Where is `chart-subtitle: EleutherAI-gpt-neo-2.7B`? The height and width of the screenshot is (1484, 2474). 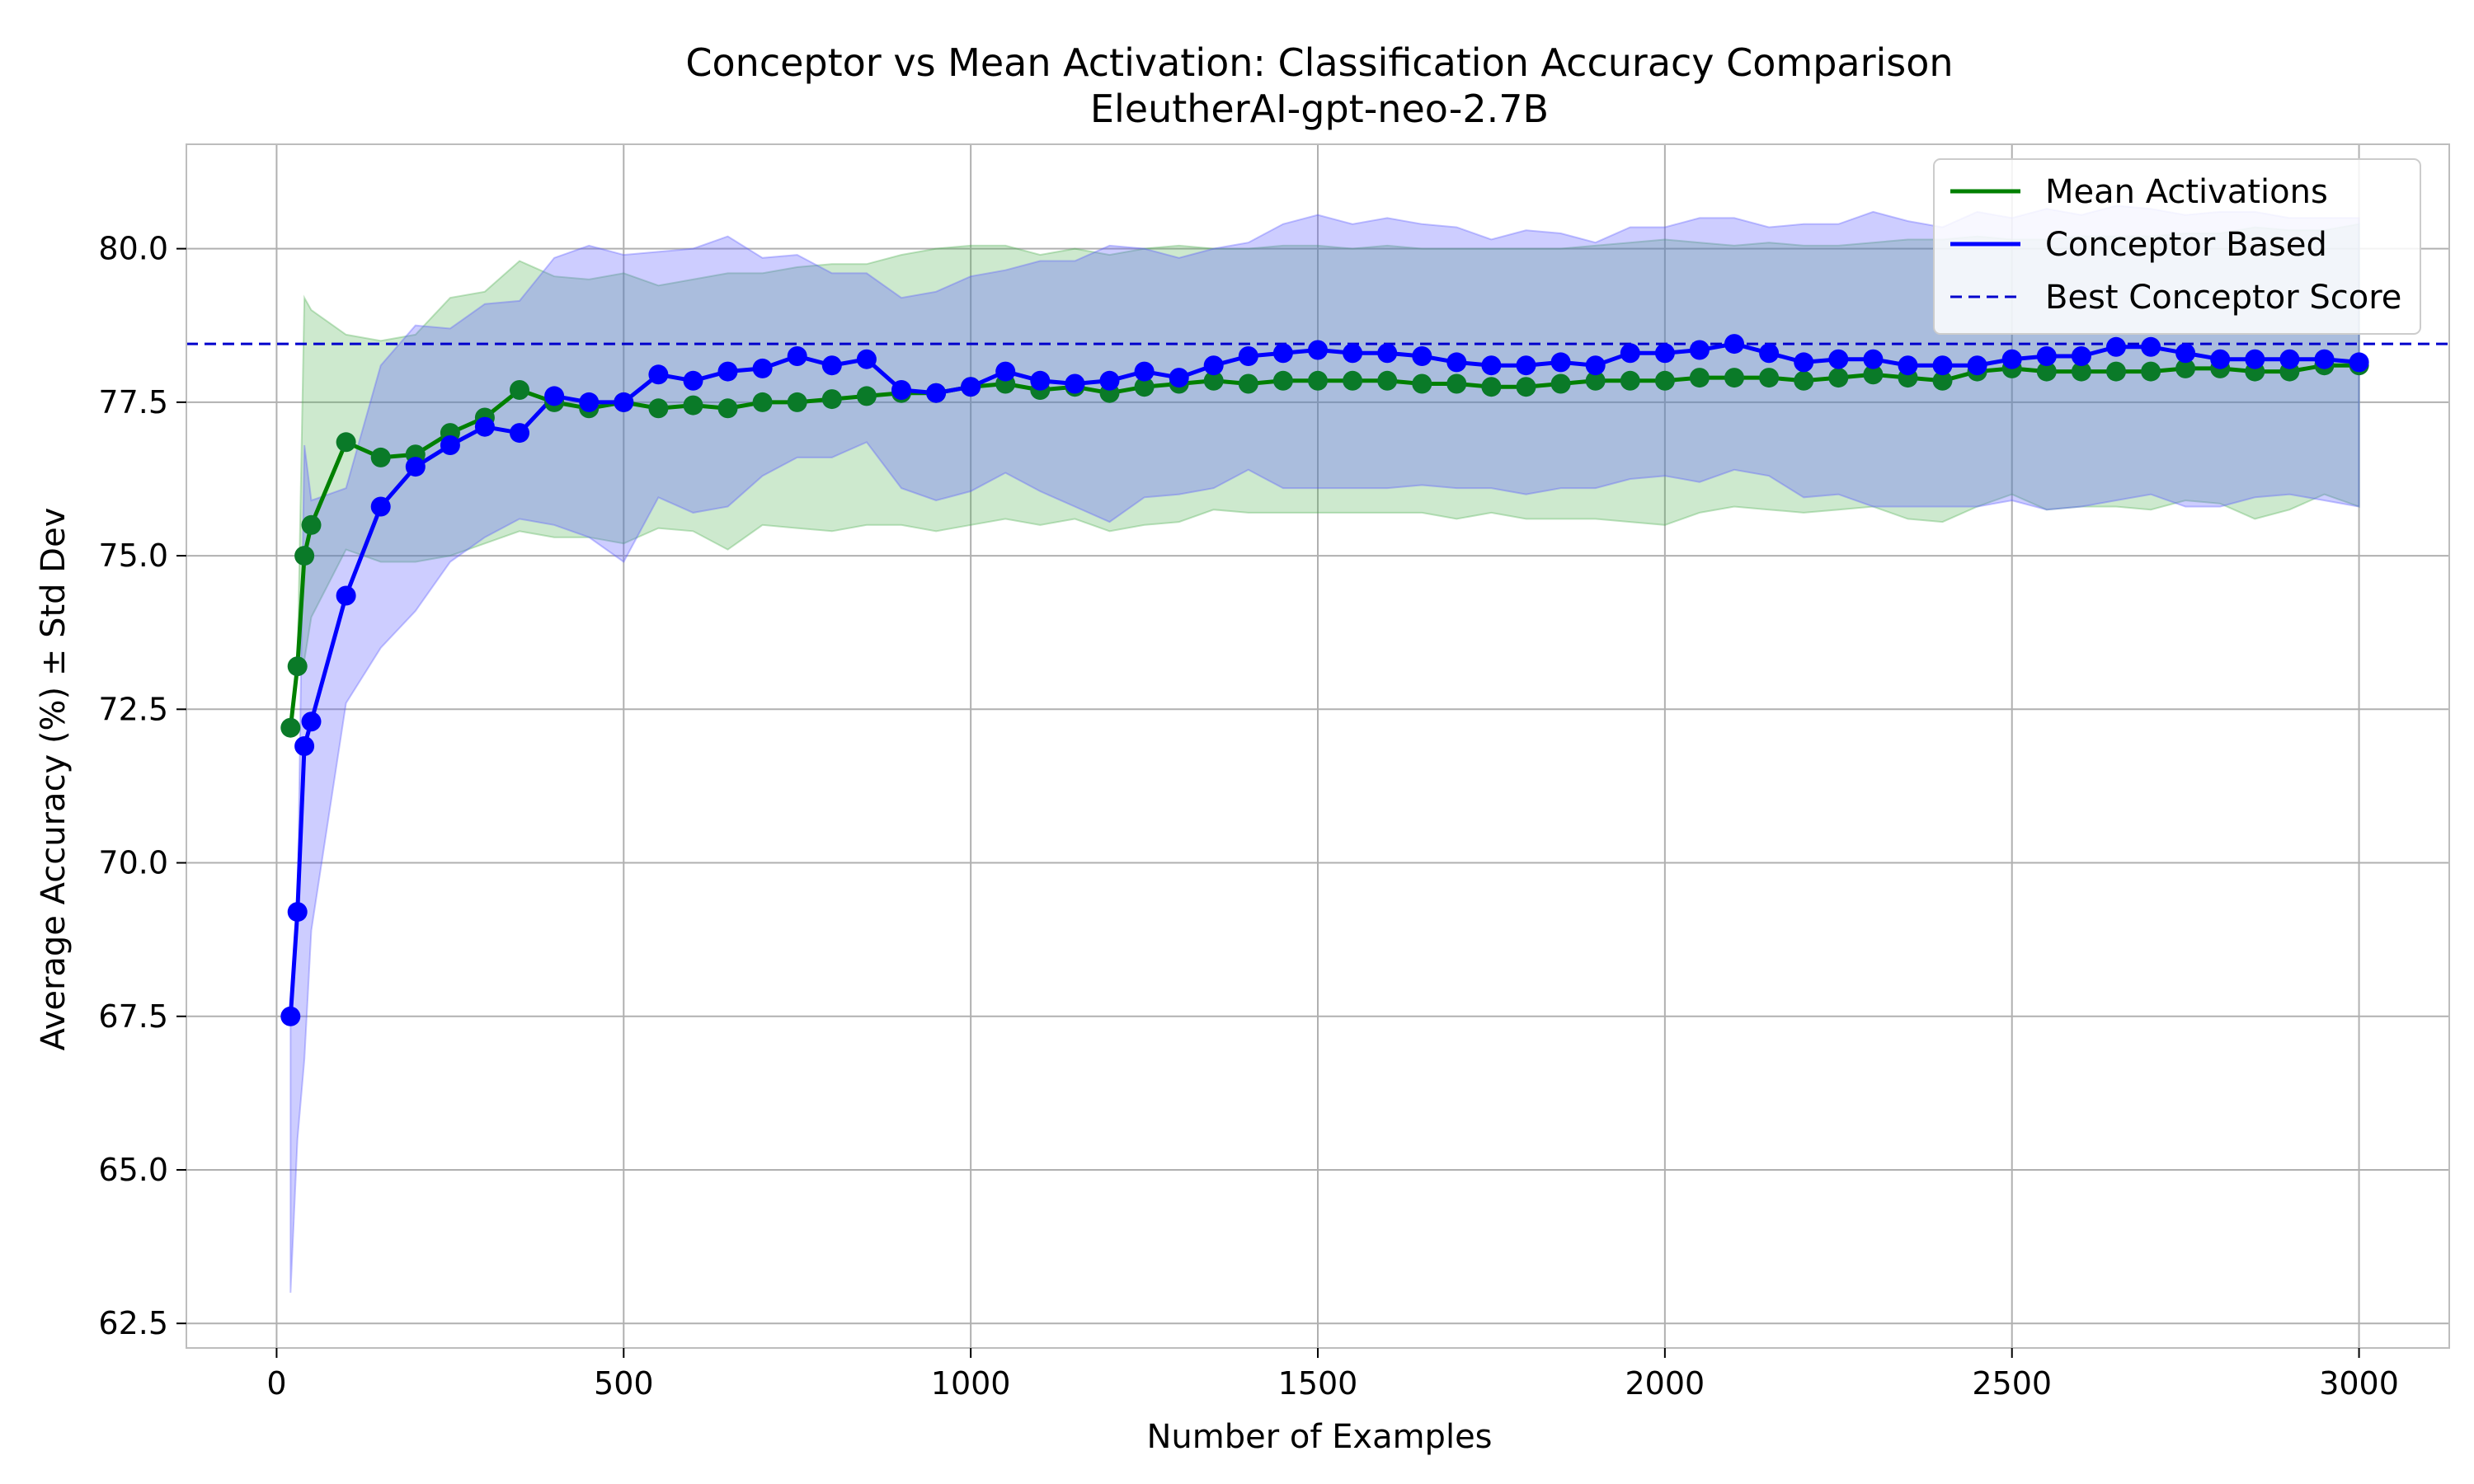 chart-subtitle: EleutherAI-gpt-neo-2.7B is located at coordinates (1319, 109).